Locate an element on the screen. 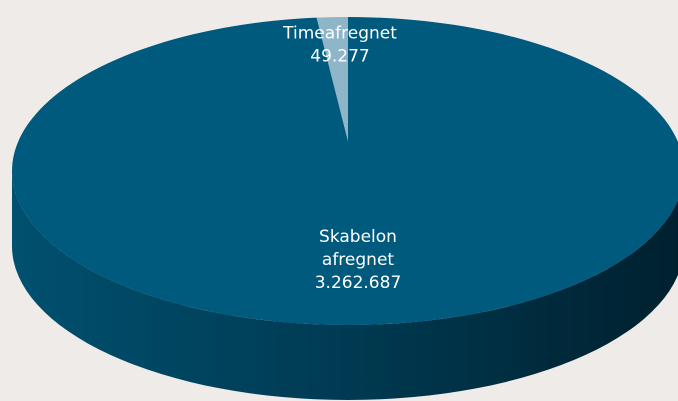 The image size is (678, 401). value-label: 49.277 is located at coordinates (339, 57).